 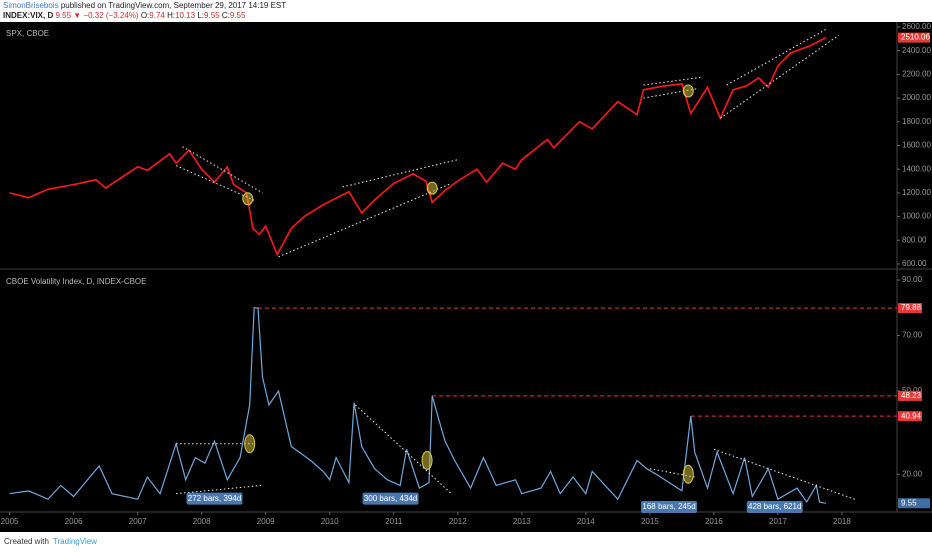 What do you see at coordinates (842, 521) in the screenshot?
I see `x-tick-label: 2018` at bounding box center [842, 521].